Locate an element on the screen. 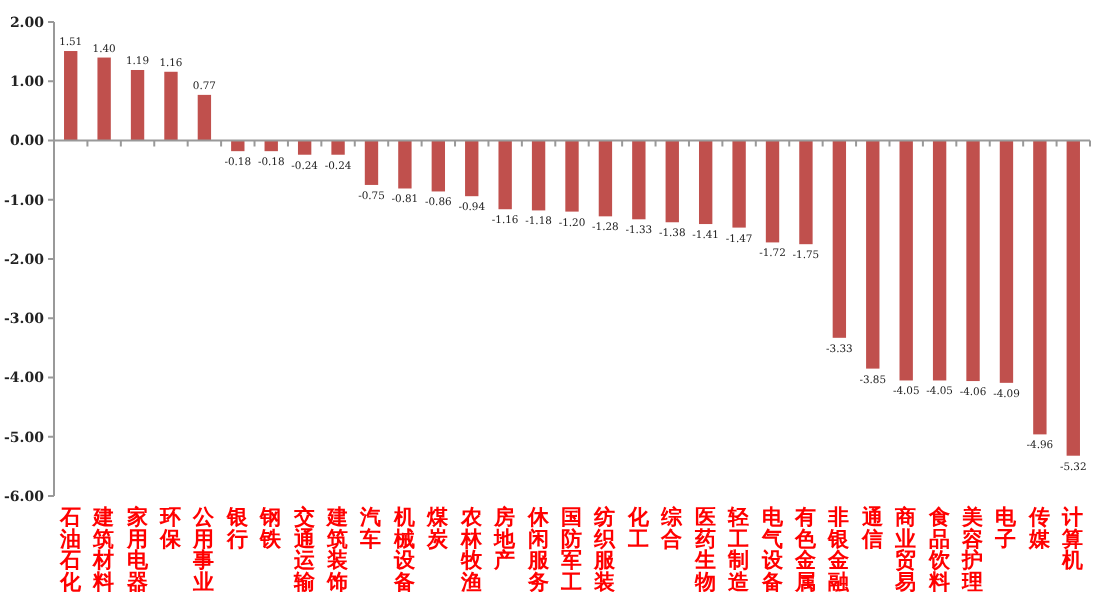 Image resolution: width=1100 pixels, height=592 pixels. x-tick-label: 煤炭 is located at coordinates (438, 528).